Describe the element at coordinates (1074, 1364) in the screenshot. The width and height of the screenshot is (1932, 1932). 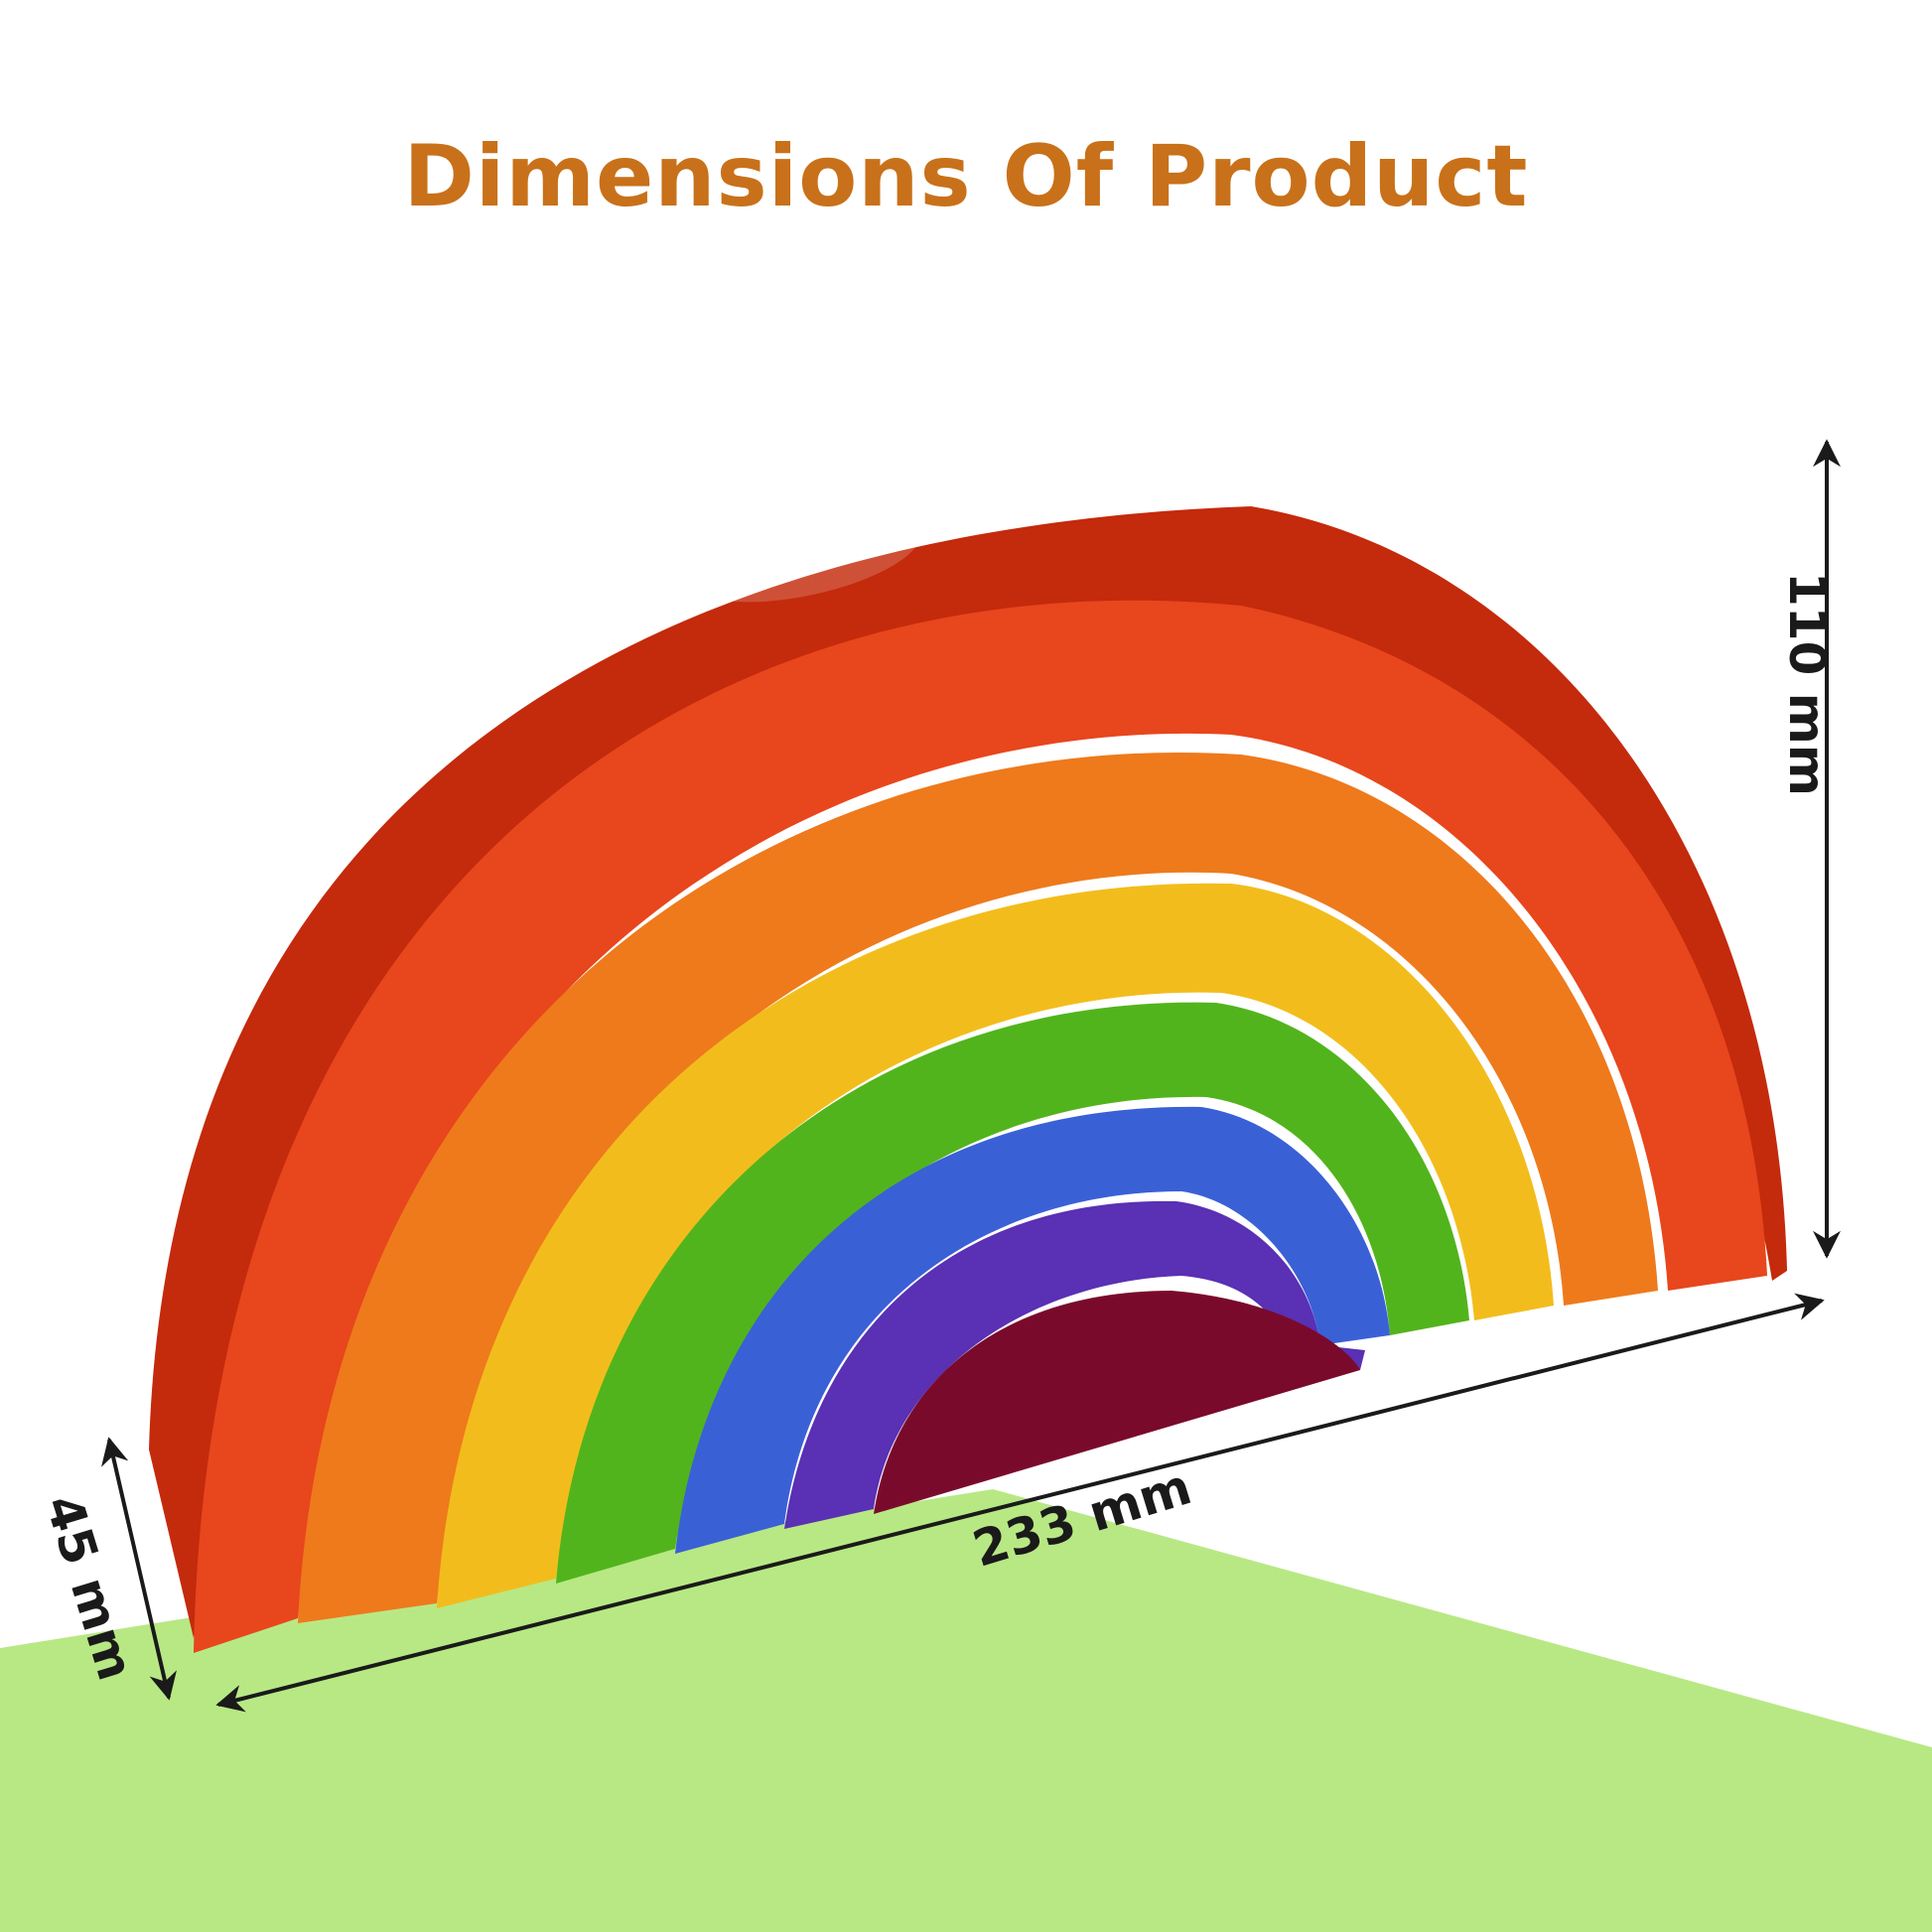
I see `arch-purple` at that location.